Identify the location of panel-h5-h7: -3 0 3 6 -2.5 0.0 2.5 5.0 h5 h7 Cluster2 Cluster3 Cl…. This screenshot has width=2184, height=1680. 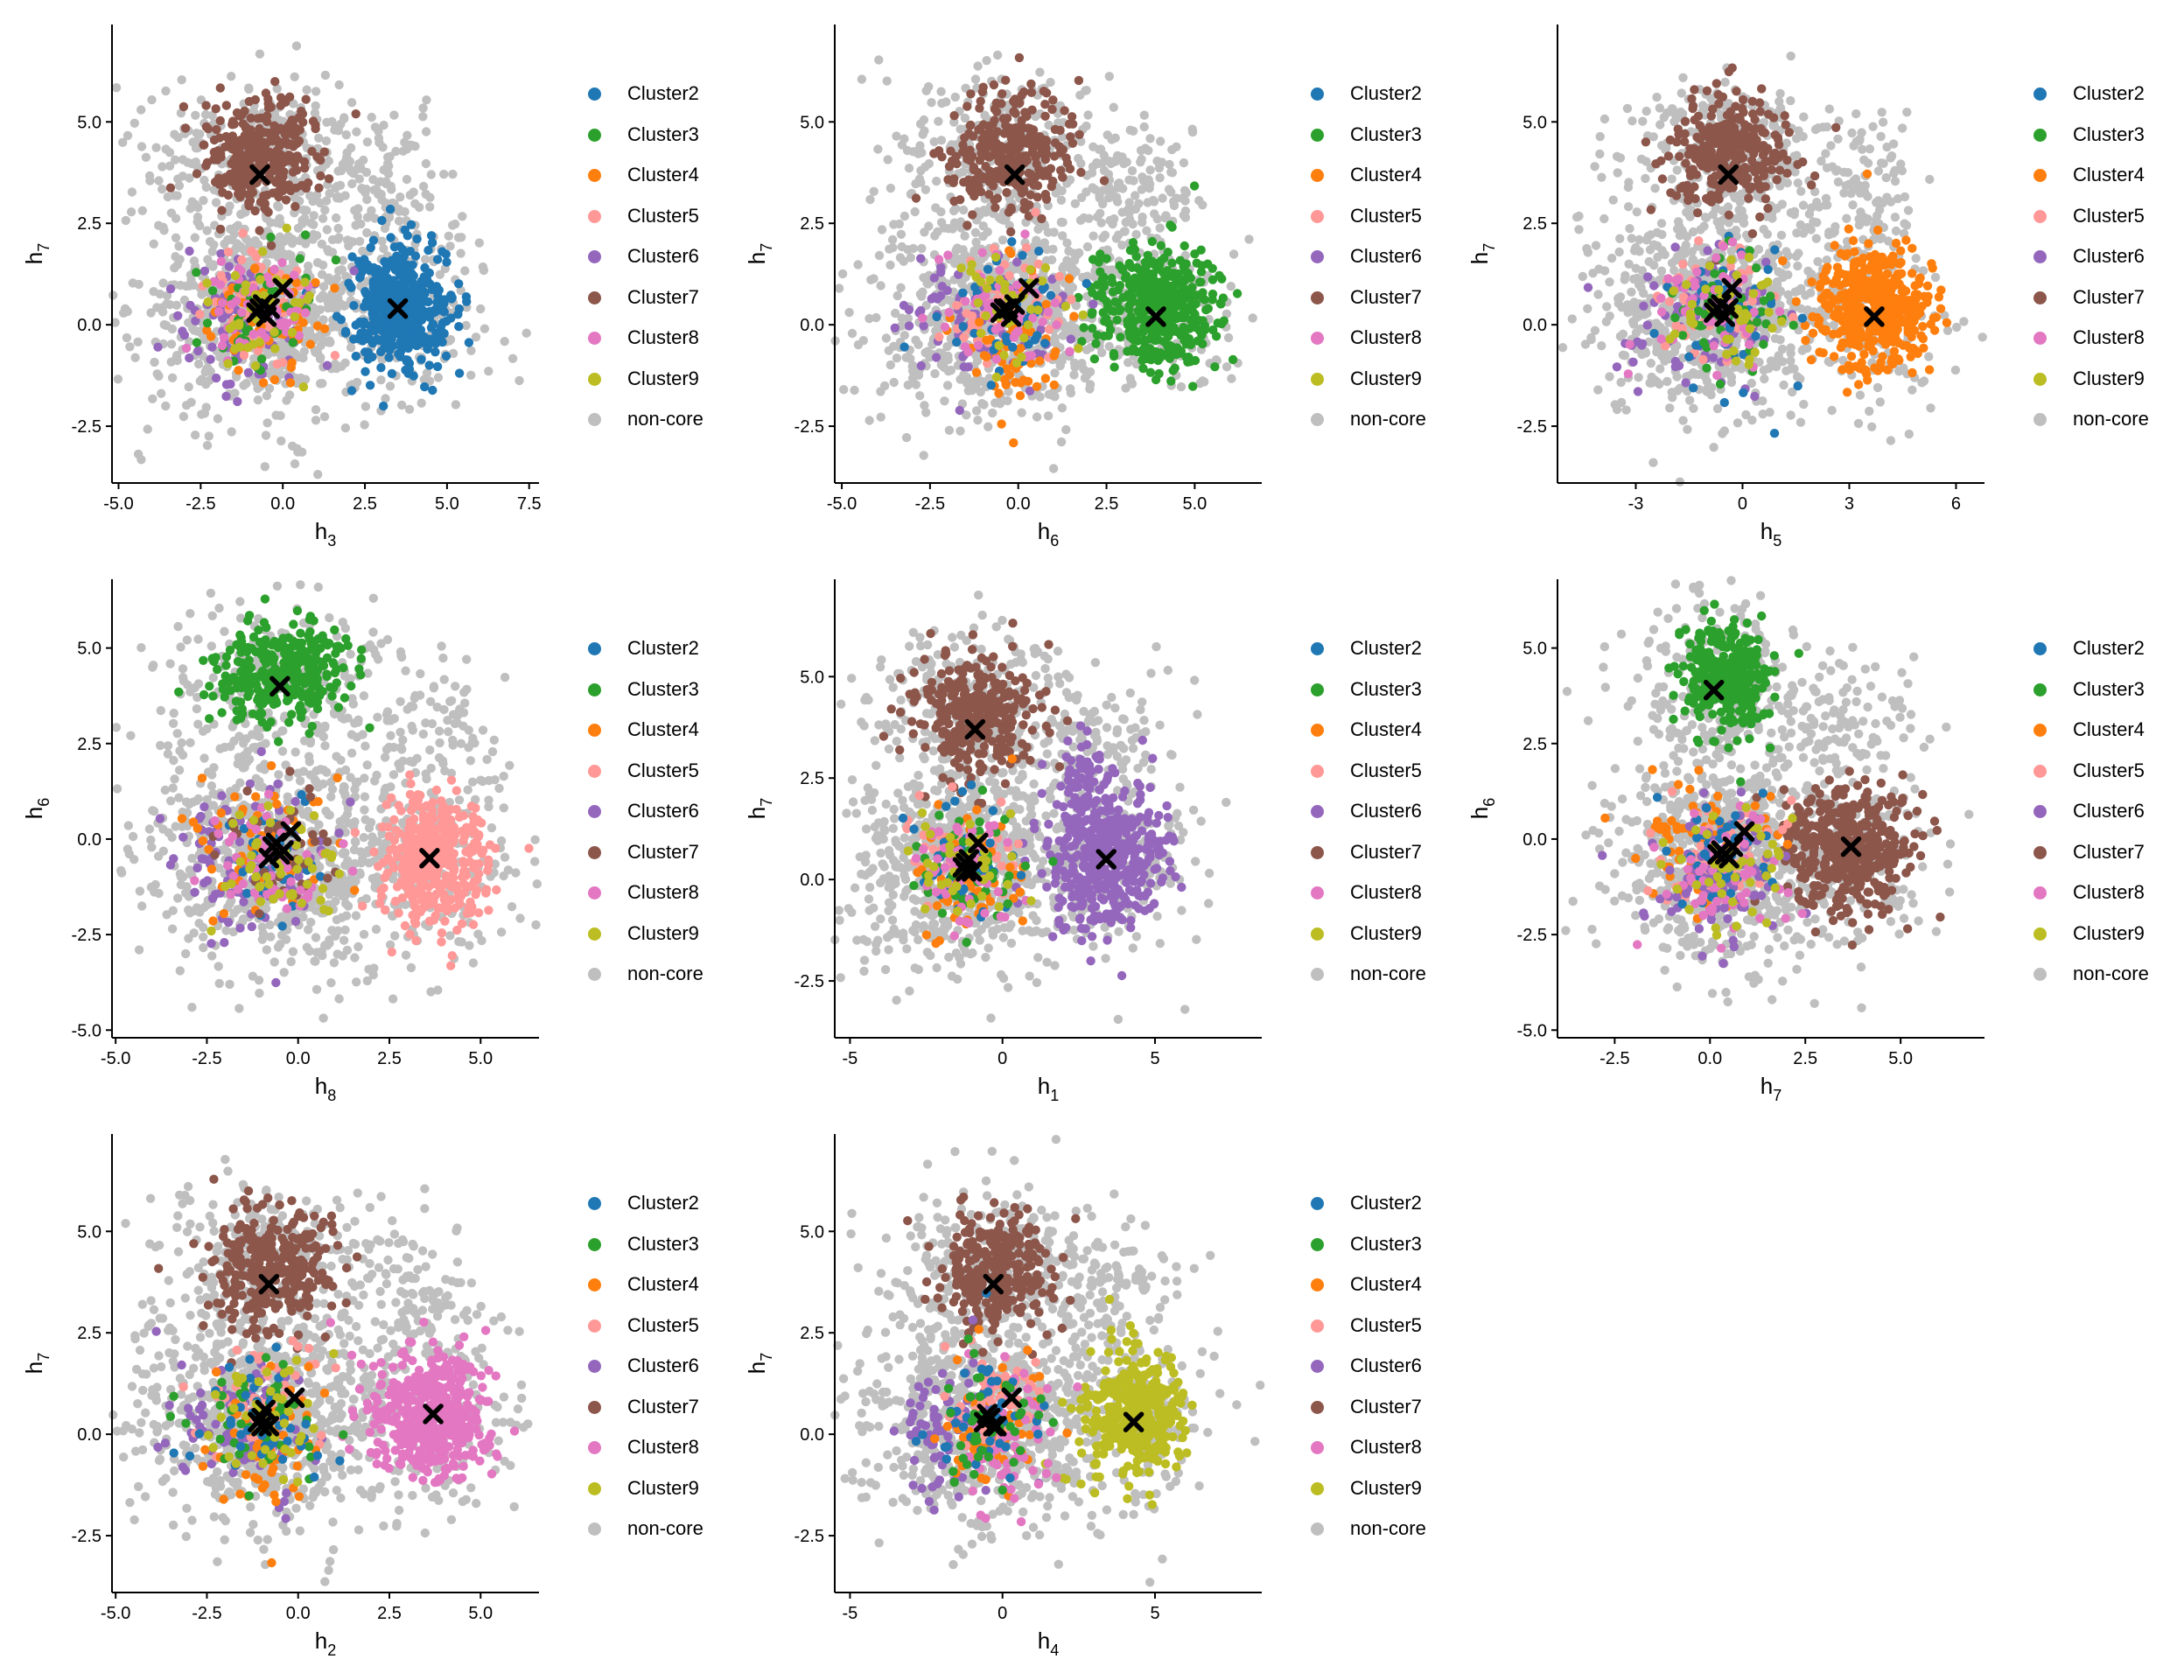
(1809, 280).